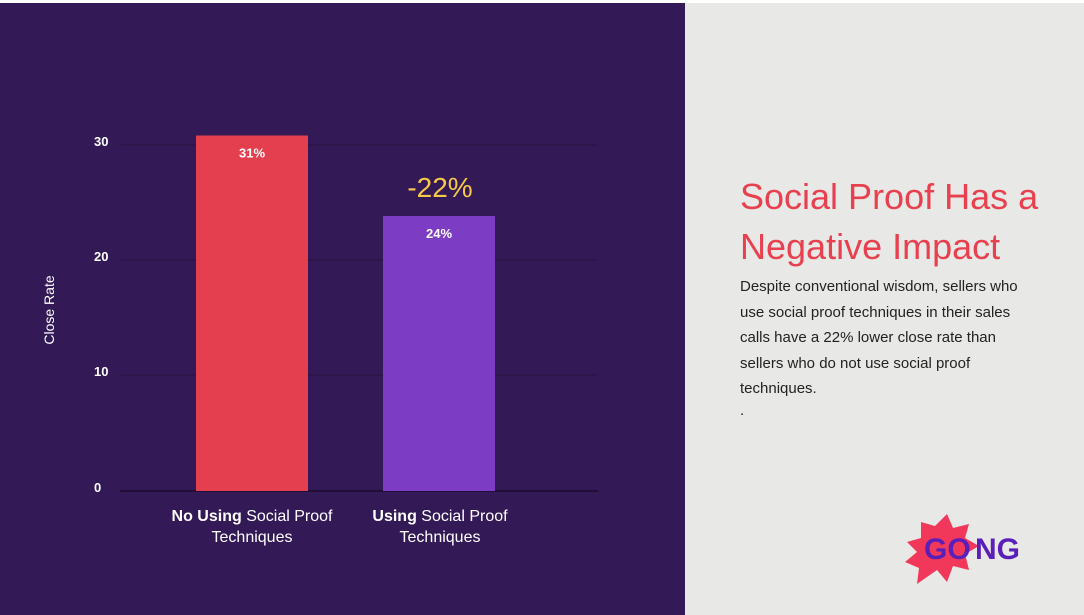  Describe the element at coordinates (542, 1) in the screenshot. I see `top-strip` at that location.